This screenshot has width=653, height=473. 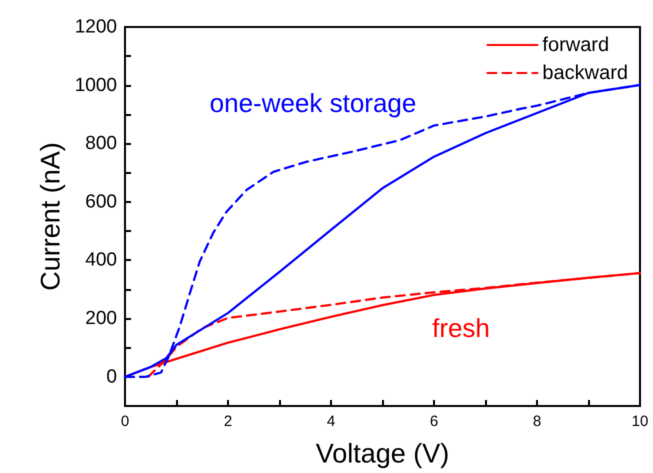 What do you see at coordinates (101, 201) in the screenshot?
I see `y-tick-label: 600` at bounding box center [101, 201].